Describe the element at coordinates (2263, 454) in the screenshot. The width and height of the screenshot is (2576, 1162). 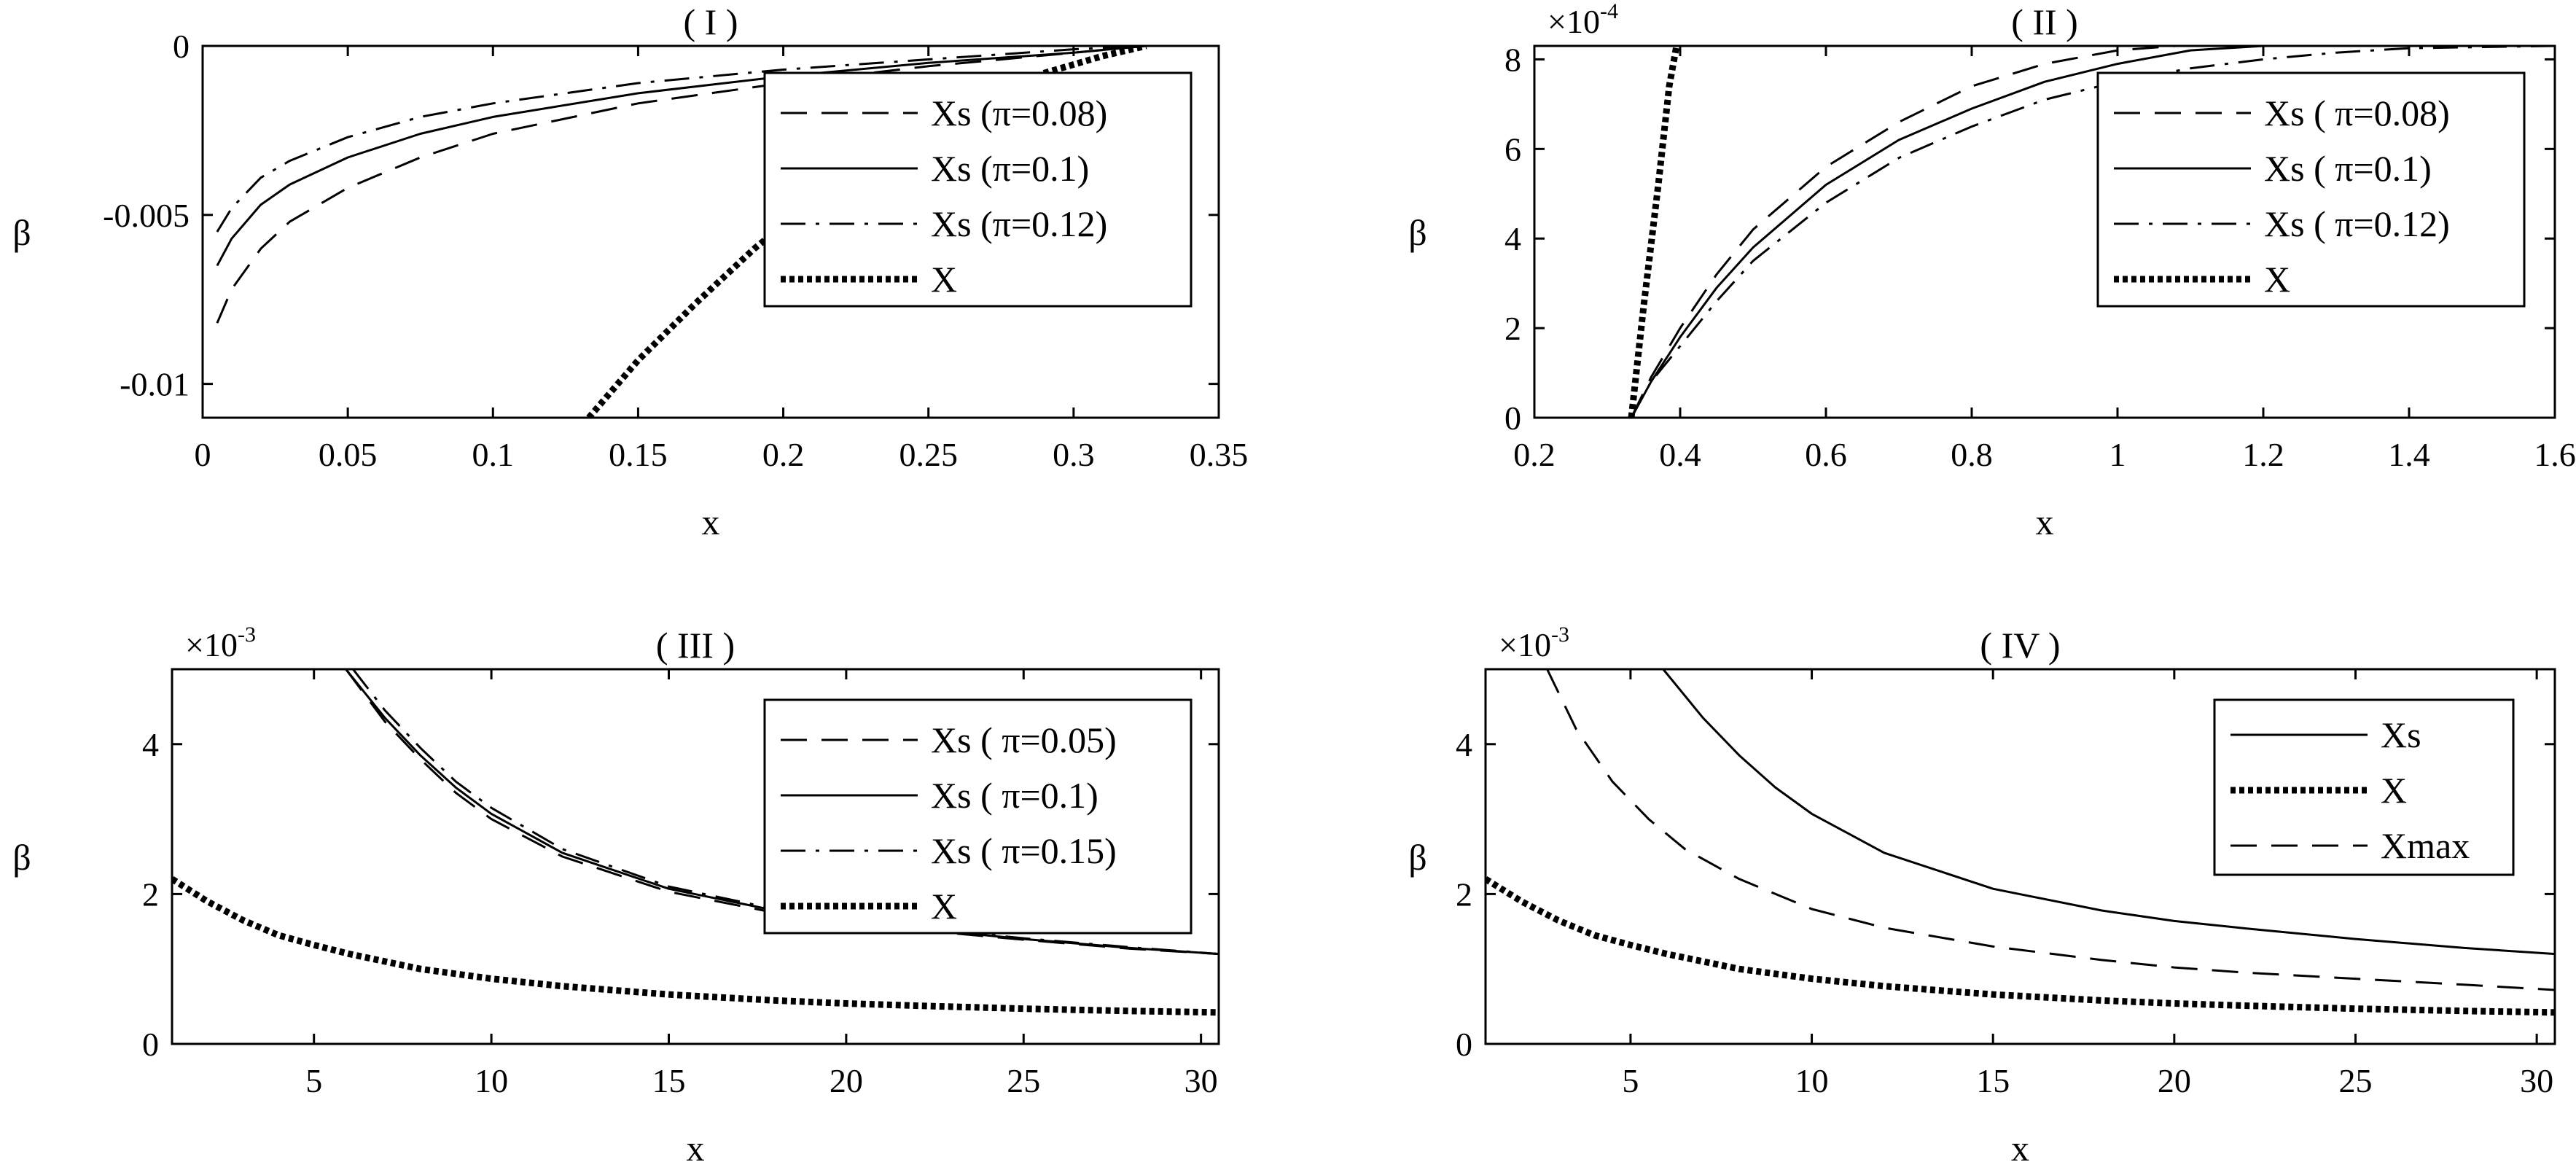
I see `x-tick-label: 1.2` at that location.